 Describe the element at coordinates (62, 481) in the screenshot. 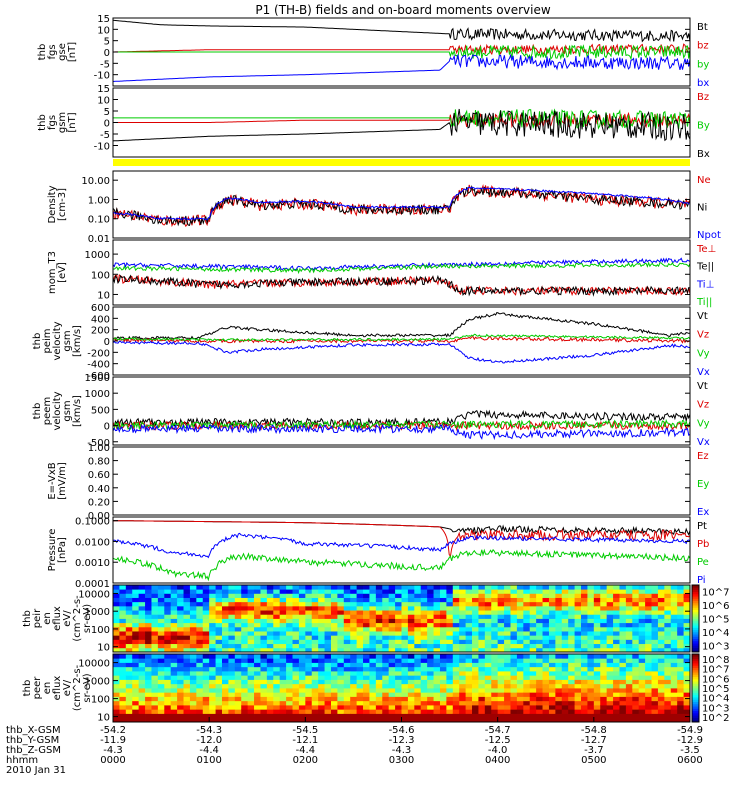

I see `svg-text: [mV/m]` at that location.